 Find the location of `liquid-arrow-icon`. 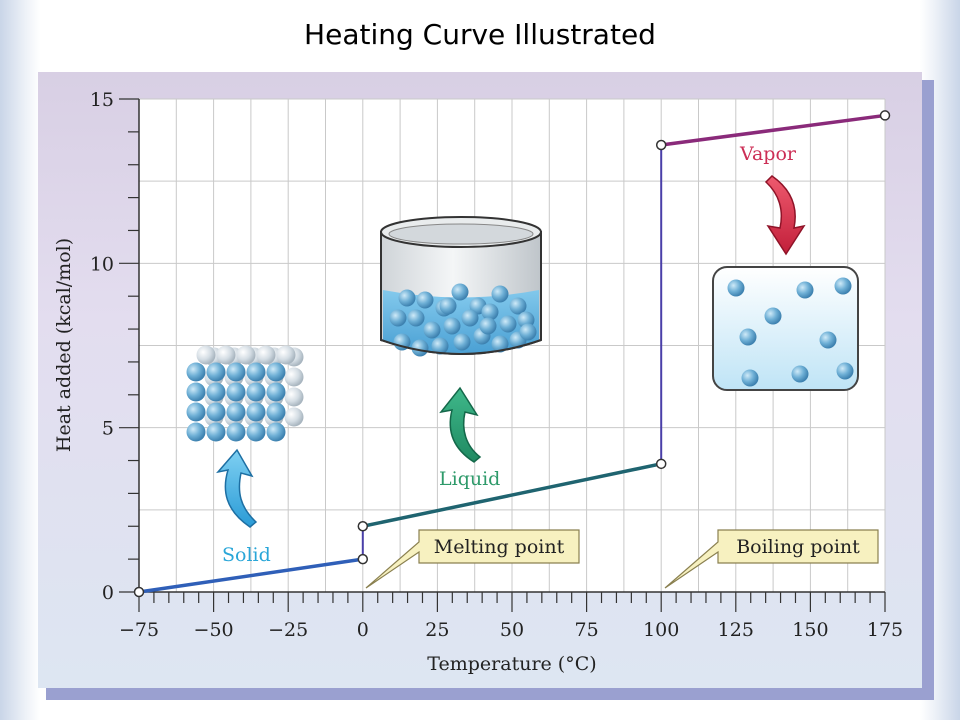

liquid-arrow-icon is located at coordinates (460, 424).